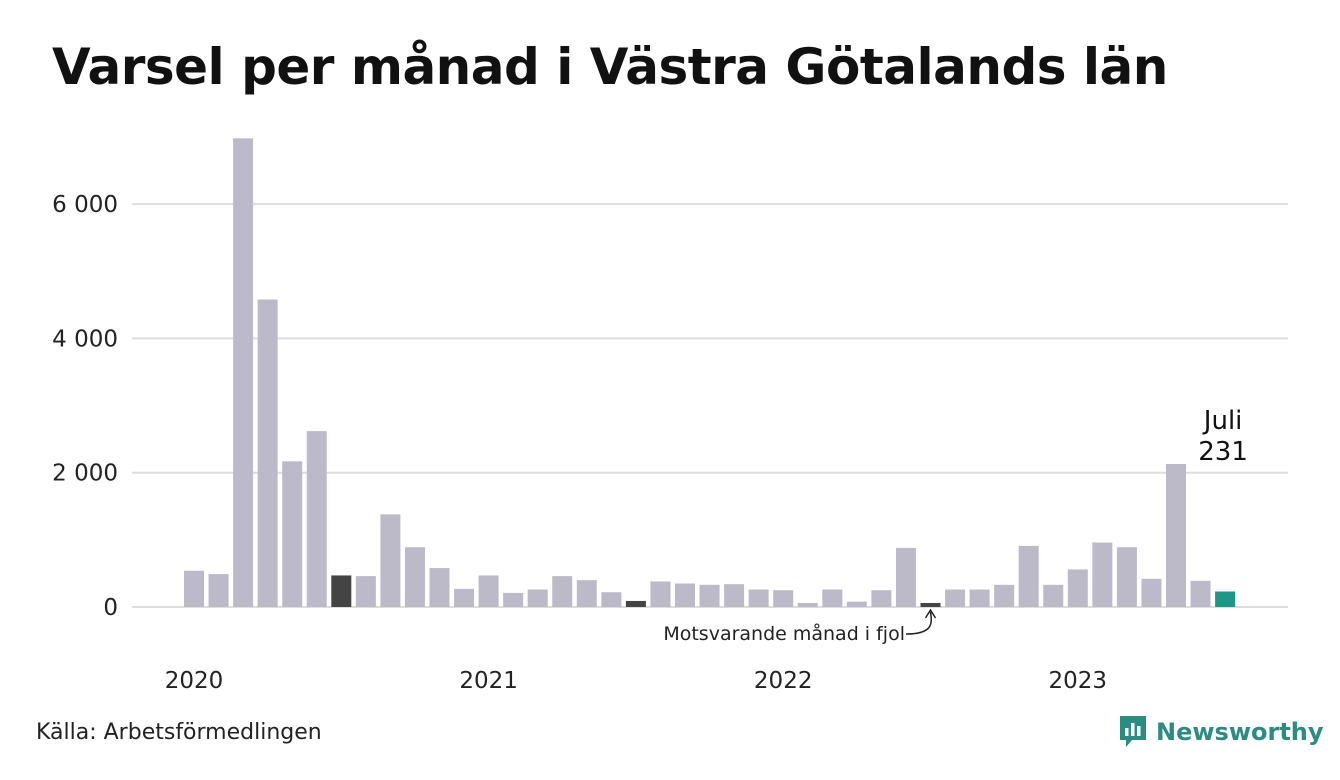 The width and height of the screenshot is (1340, 780). I want to click on highlight-month-label: Juli, so click(1222, 421).